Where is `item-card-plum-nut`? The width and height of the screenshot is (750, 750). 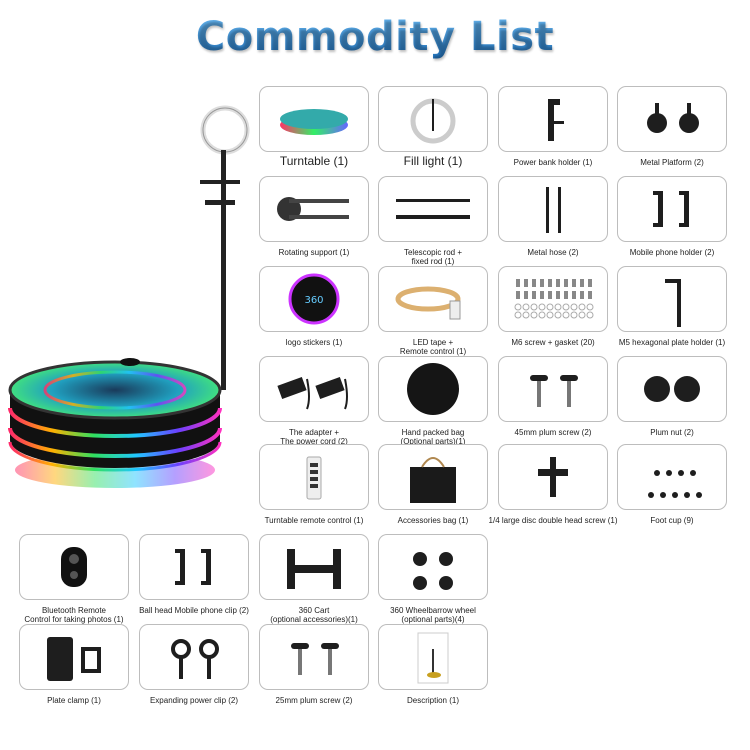
item-card-plum-nut is located at coordinates (672, 389).